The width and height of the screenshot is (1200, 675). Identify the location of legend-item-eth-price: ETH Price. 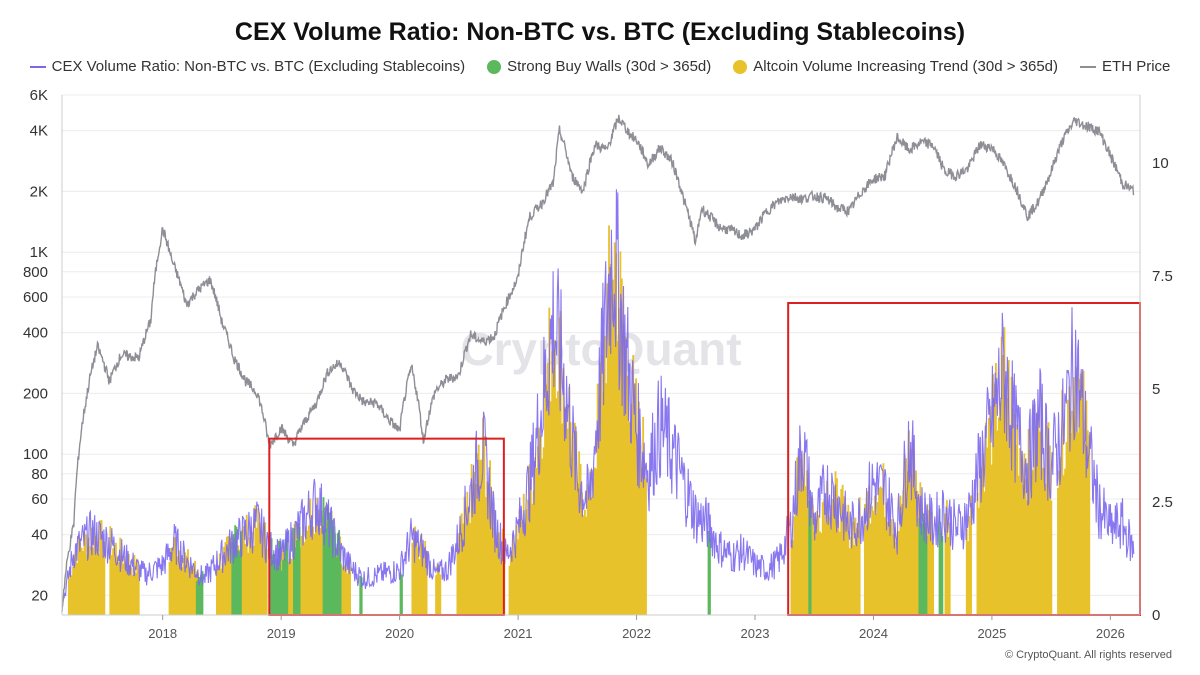
(1125, 66).